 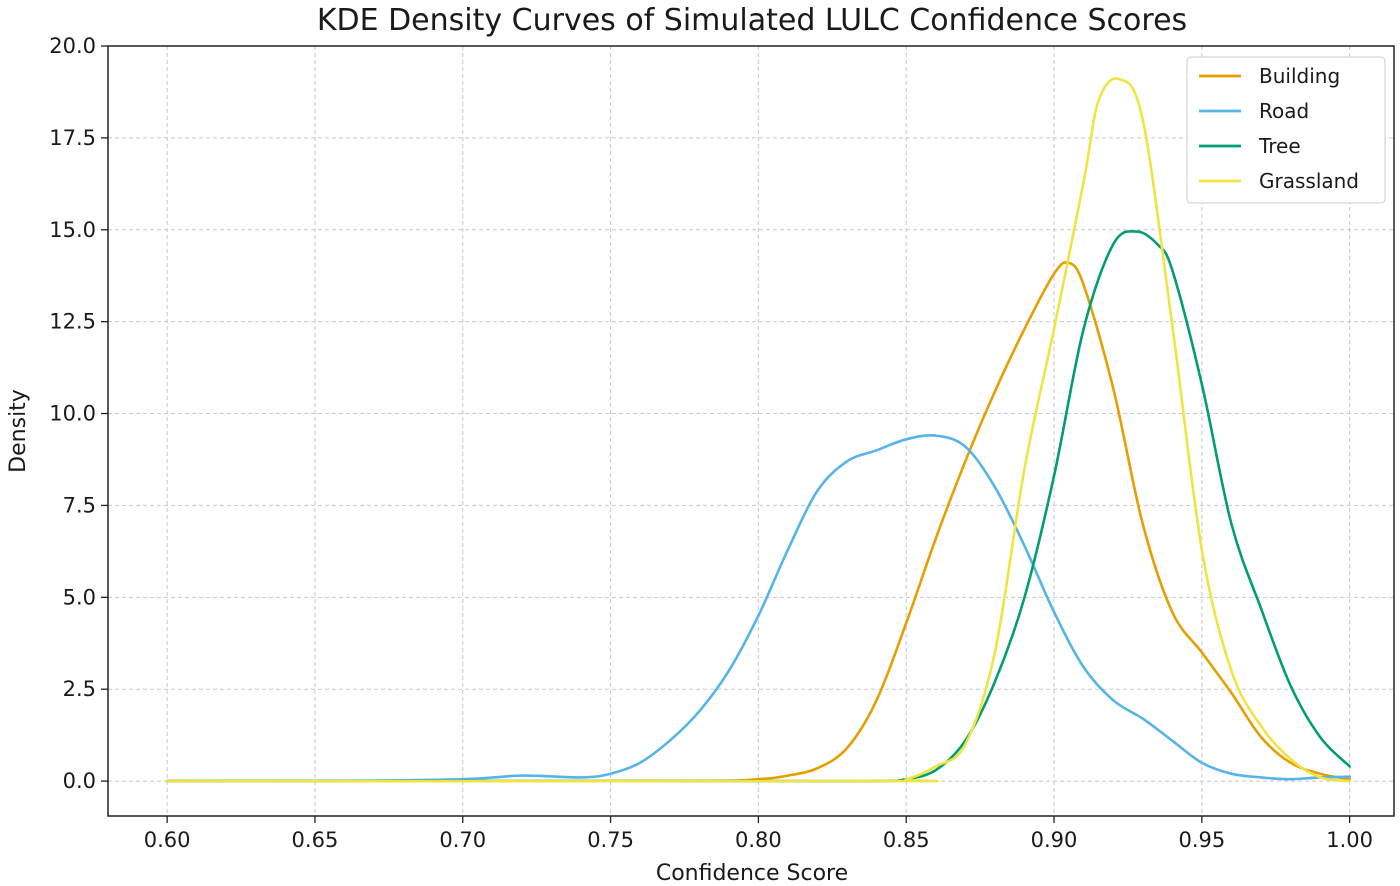 I want to click on y-axis: 0.0 2.5 5.0 7.5 10.0 12.5 15.0 17.5 20.0, so click(x=78, y=413).